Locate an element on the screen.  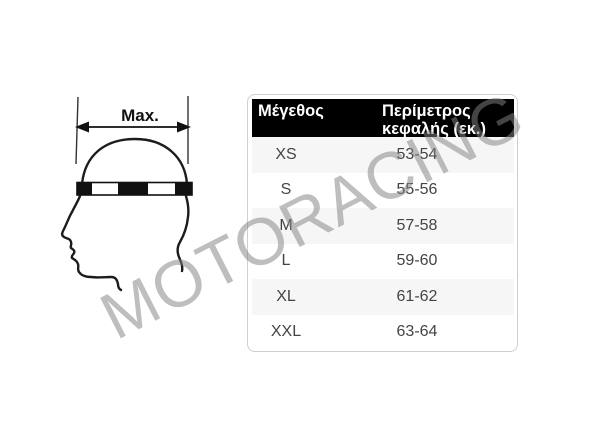
head-diagram-svg: Max. is located at coordinates (126, 194).